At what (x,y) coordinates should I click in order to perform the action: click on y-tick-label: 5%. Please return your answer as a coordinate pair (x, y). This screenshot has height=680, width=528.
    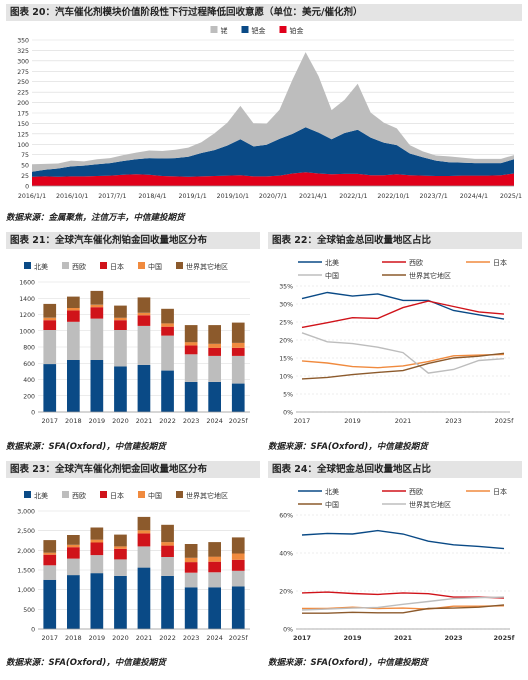
    Looking at the image, I should click on (288, 395).